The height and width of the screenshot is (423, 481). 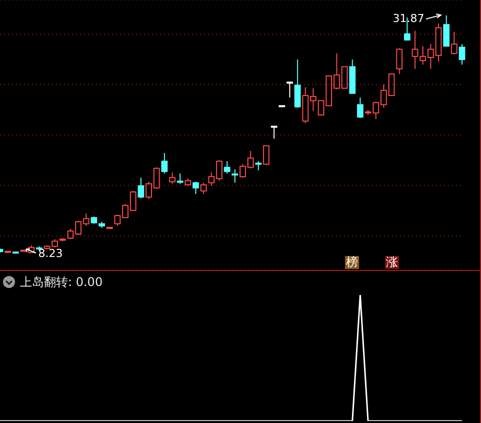 I want to click on annotation: 榜, so click(x=352, y=262).